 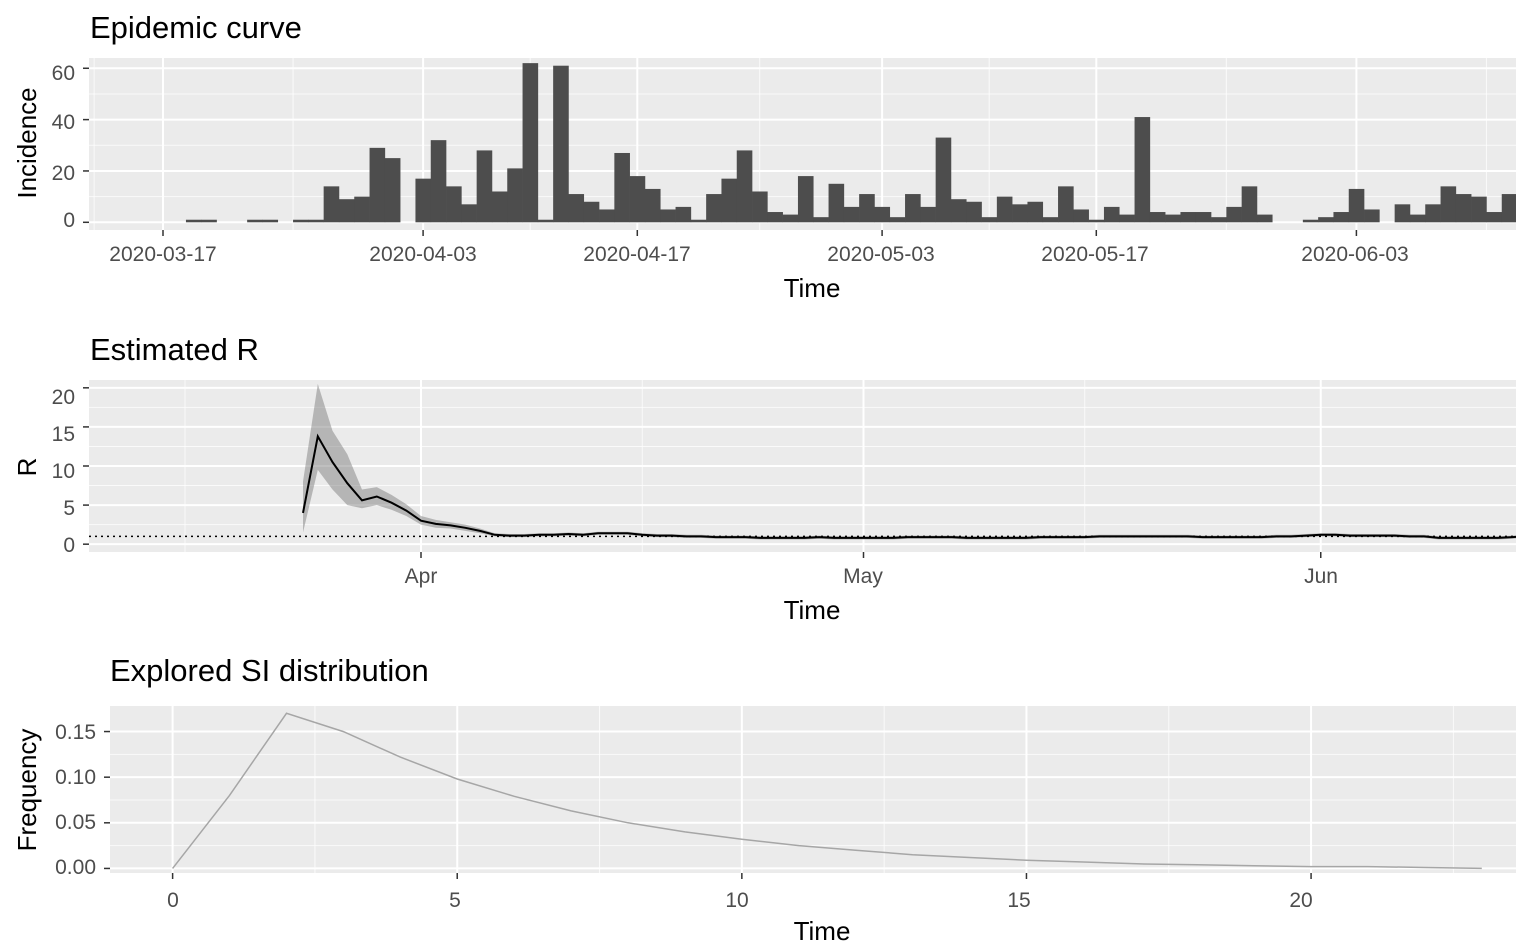 I want to click on estimated-r-x-axis-title: Time, so click(x=812, y=610).